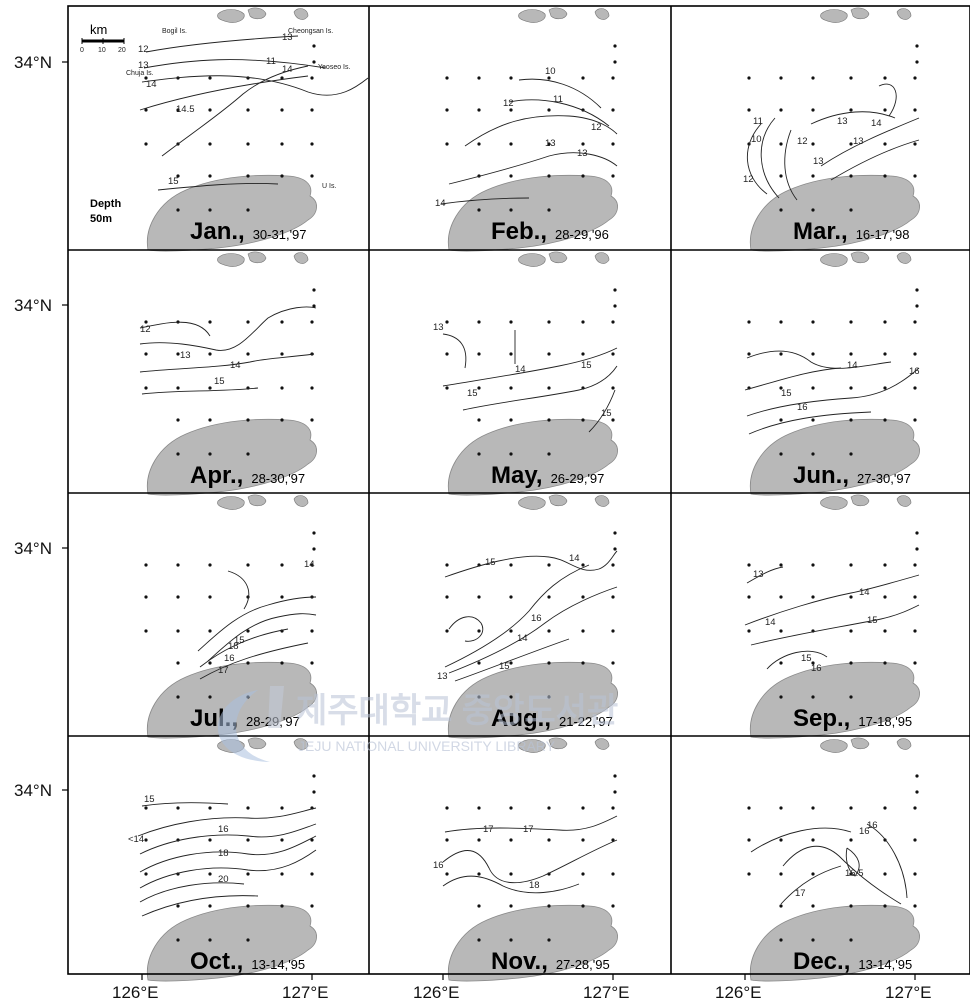 Image resolution: width=970 pixels, height=1006 pixels. I want to click on survey-dates: 27-30,'97, so click(884, 478).